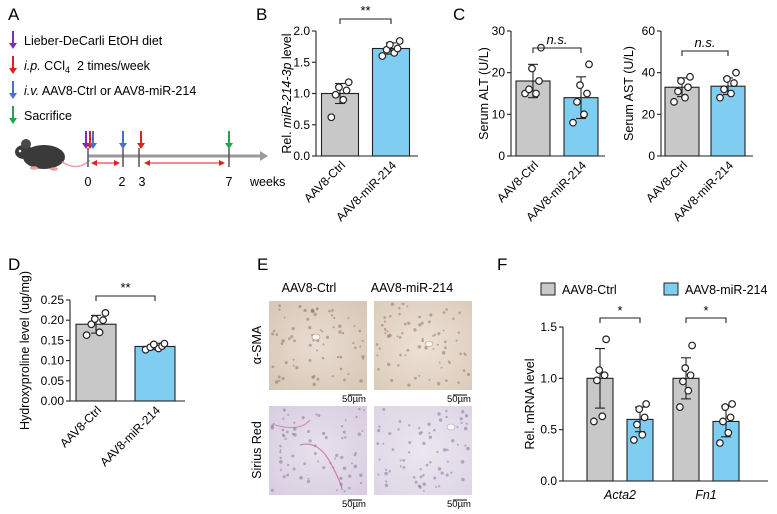 This screenshot has height=514, width=777. I want to click on y-tick-label: 30, so click(499, 31).